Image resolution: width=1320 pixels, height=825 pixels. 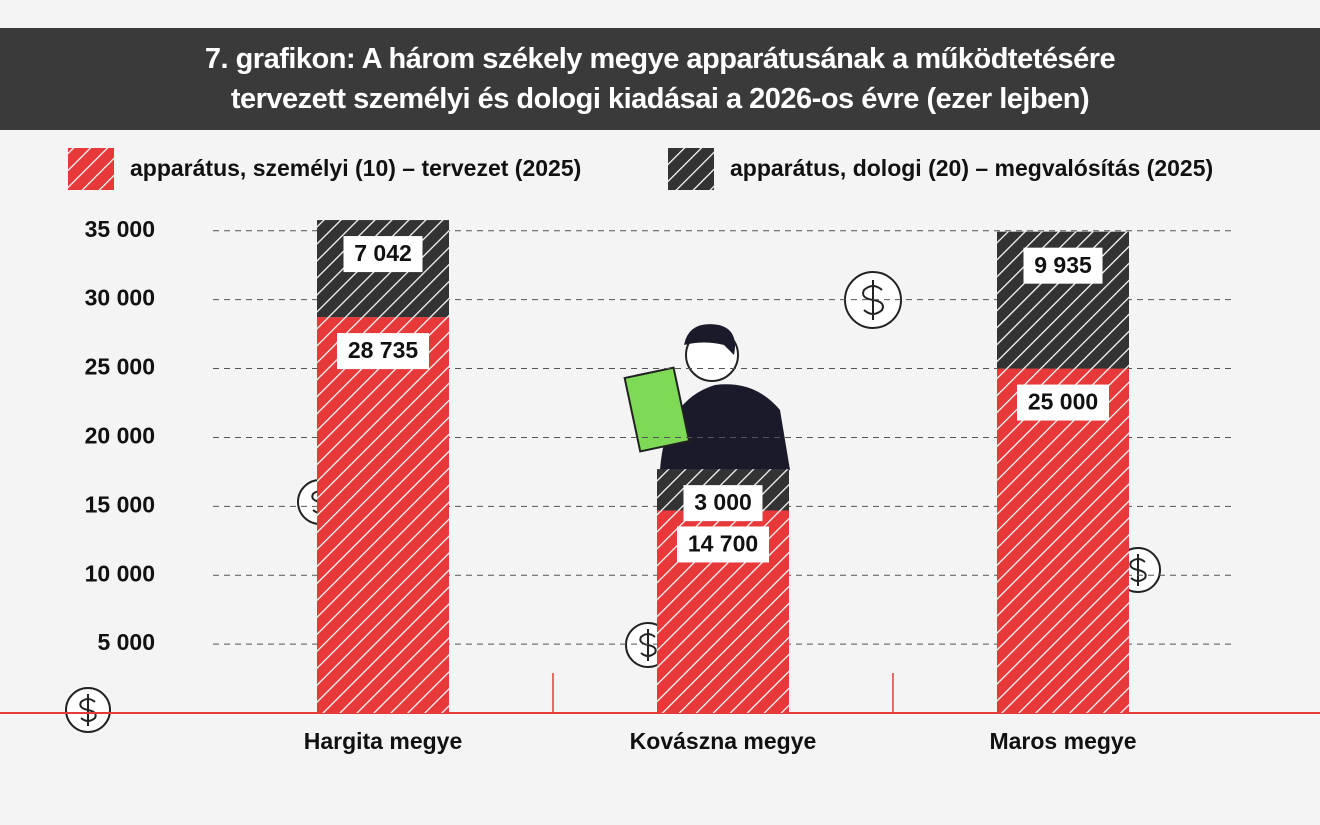 I want to click on person-illustration, so click(x=706, y=397).